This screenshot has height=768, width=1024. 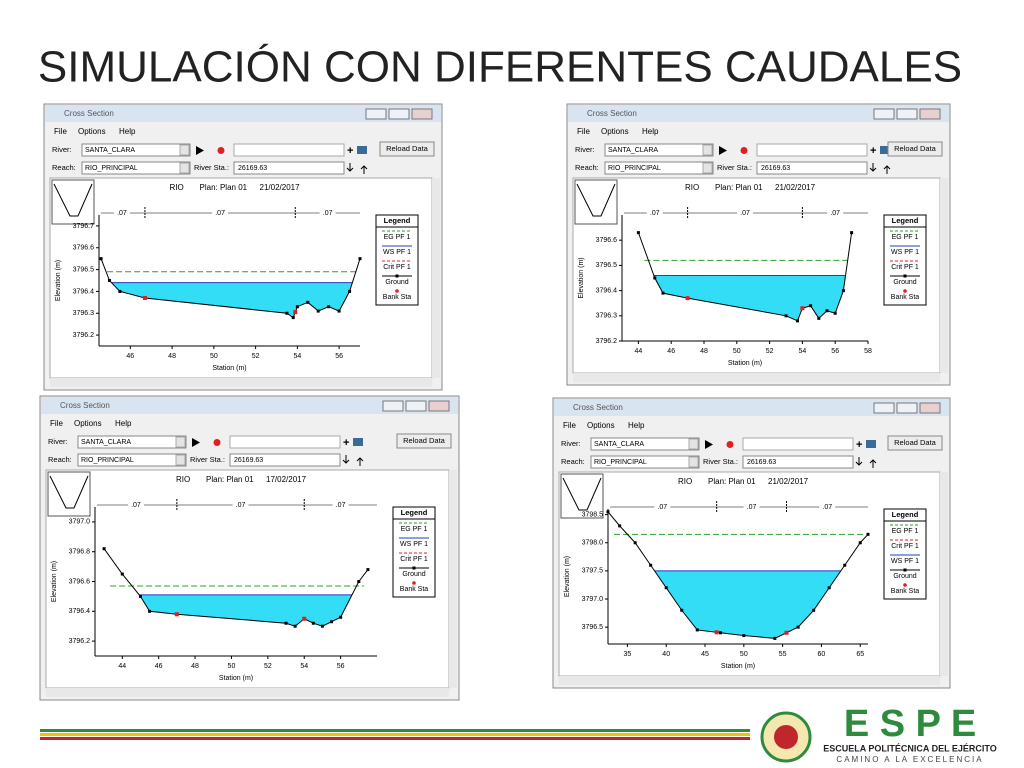 What do you see at coordinates (786, 737) in the screenshot?
I see `emblem-core` at bounding box center [786, 737].